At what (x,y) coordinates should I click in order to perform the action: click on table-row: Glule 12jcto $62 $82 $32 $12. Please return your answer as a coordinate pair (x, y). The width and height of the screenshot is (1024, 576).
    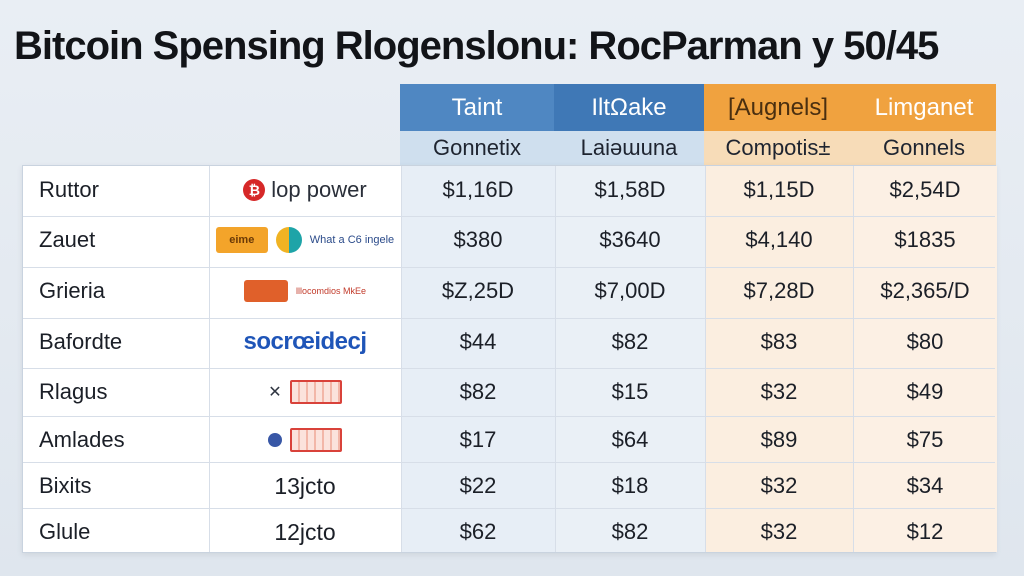
    Looking at the image, I should click on (509, 532).